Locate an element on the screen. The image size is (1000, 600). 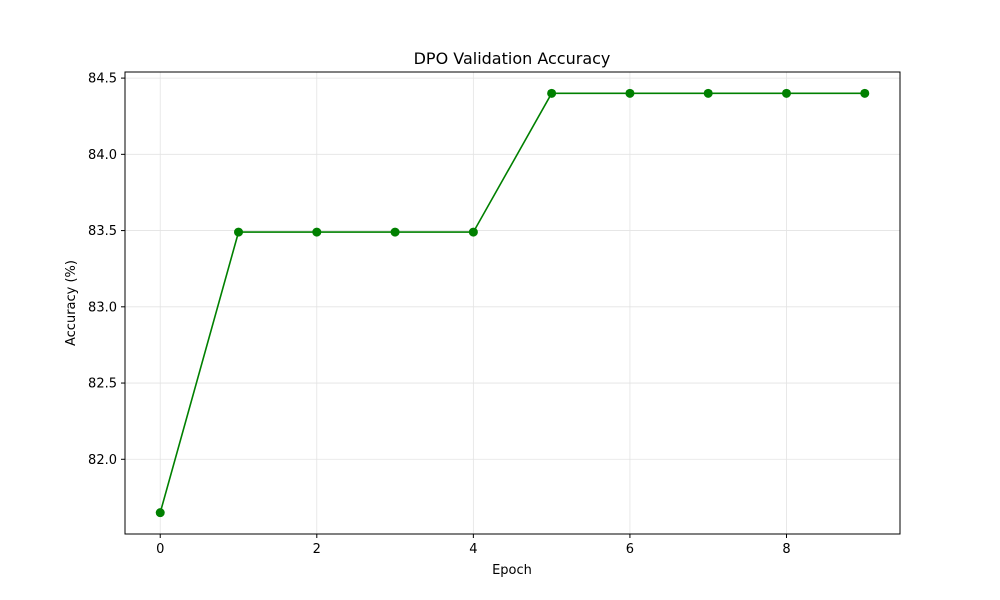
x-axis-label: Epoch is located at coordinates (512, 570).